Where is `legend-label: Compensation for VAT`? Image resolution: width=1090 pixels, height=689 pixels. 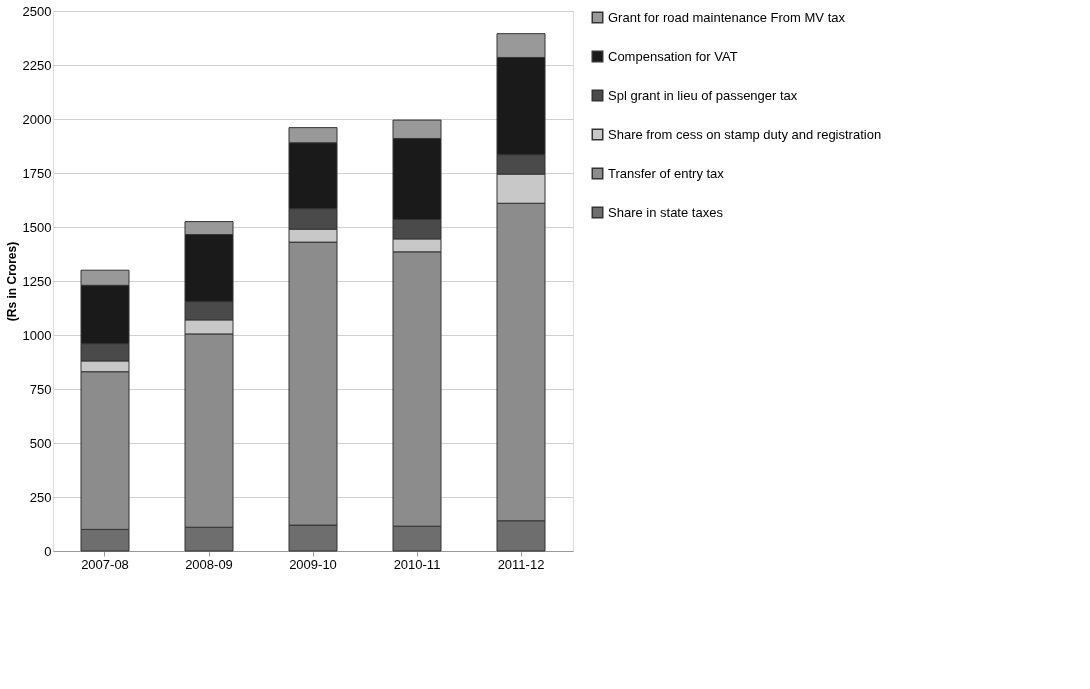
legend-label: Compensation for VAT is located at coordinates (673, 56).